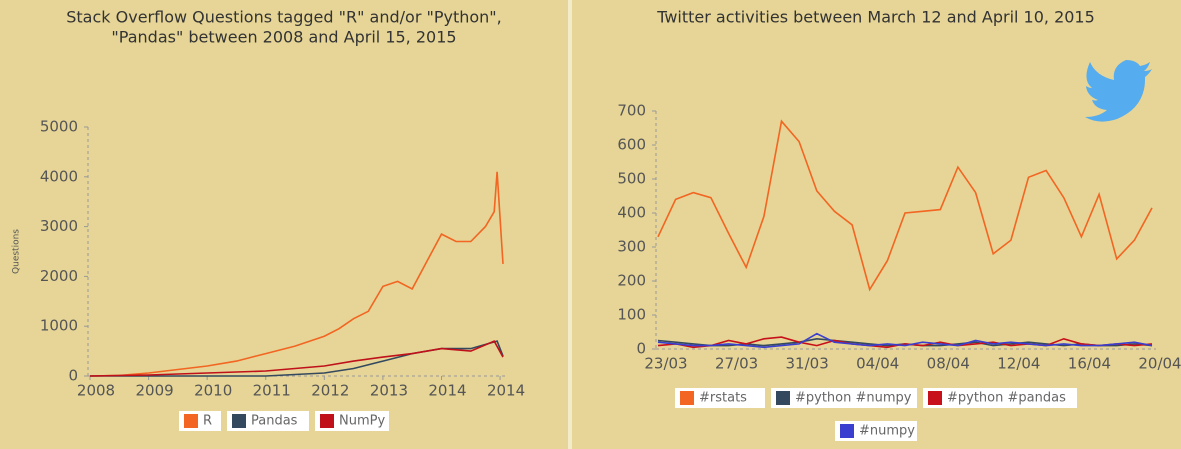 This screenshot has width=1181, height=449. I want to click on divider, so click(570, 224).